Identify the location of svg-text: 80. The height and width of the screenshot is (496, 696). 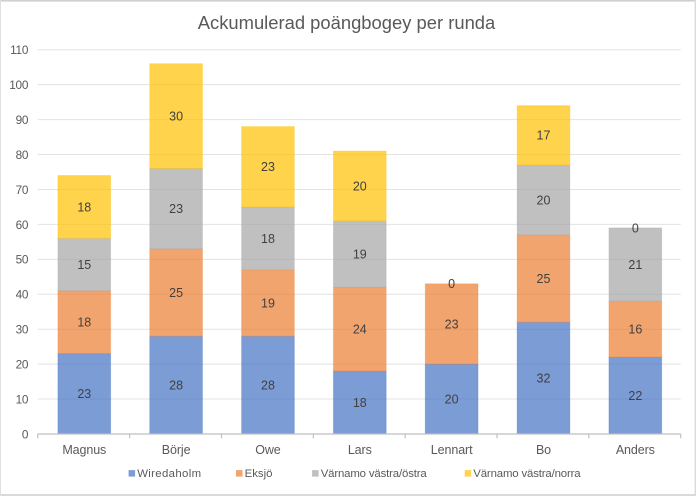
(22, 155).